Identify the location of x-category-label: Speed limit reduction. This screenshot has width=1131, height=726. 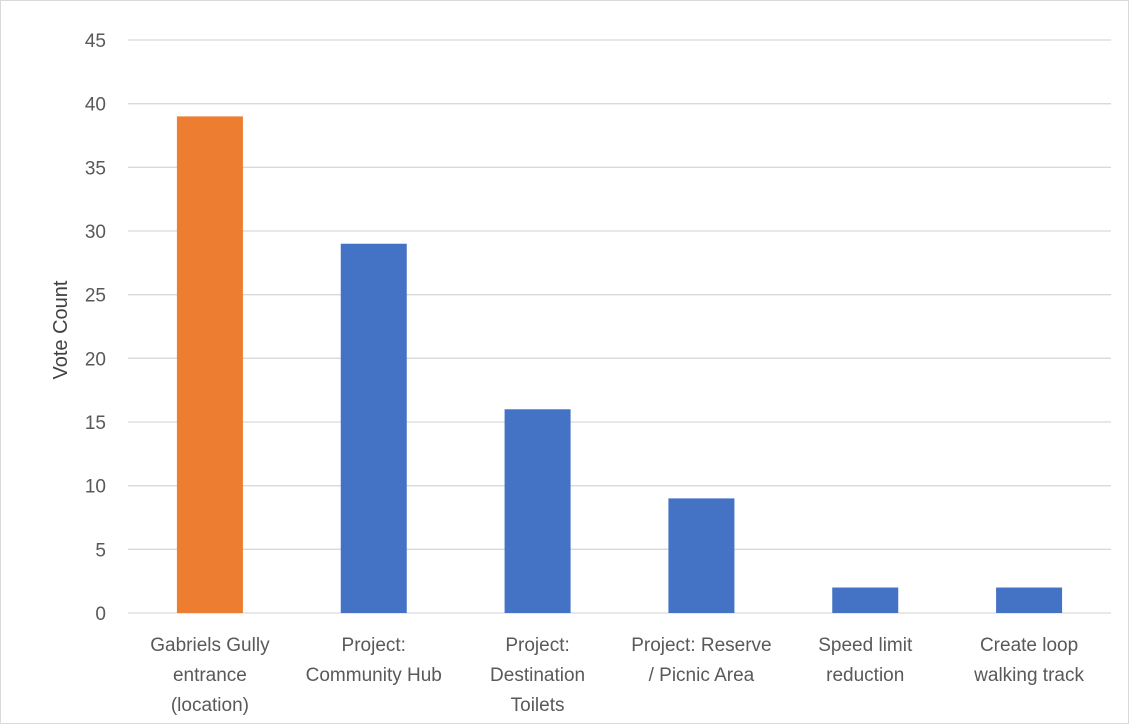
(865, 660).